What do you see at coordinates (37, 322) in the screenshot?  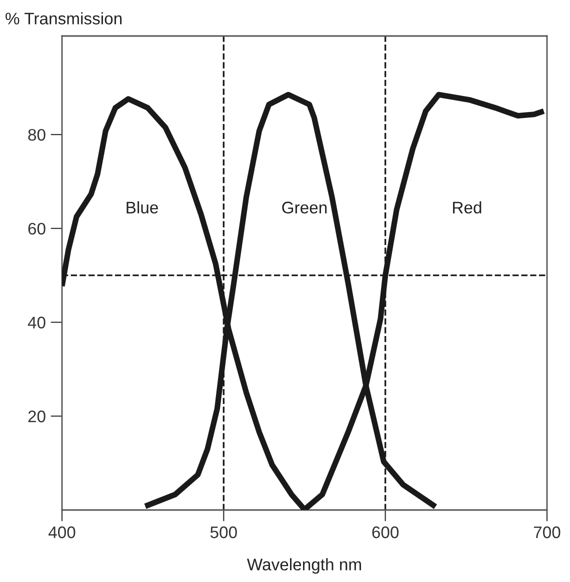 I see `y-tick-label: 40` at bounding box center [37, 322].